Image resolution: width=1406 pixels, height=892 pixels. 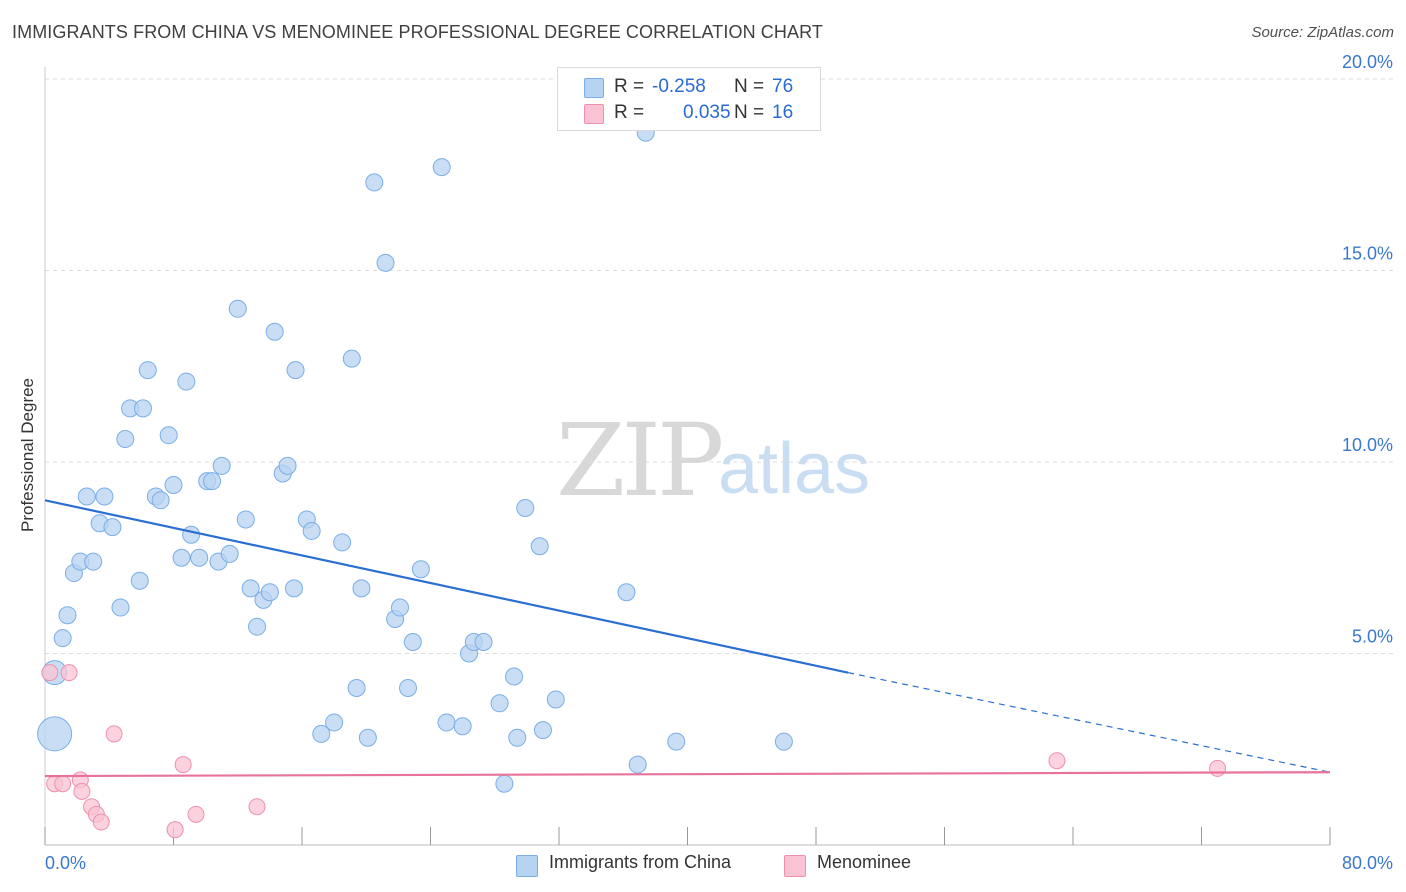 I want to click on source-credit: Source: ZipAtlas.com, so click(x=1322, y=32).